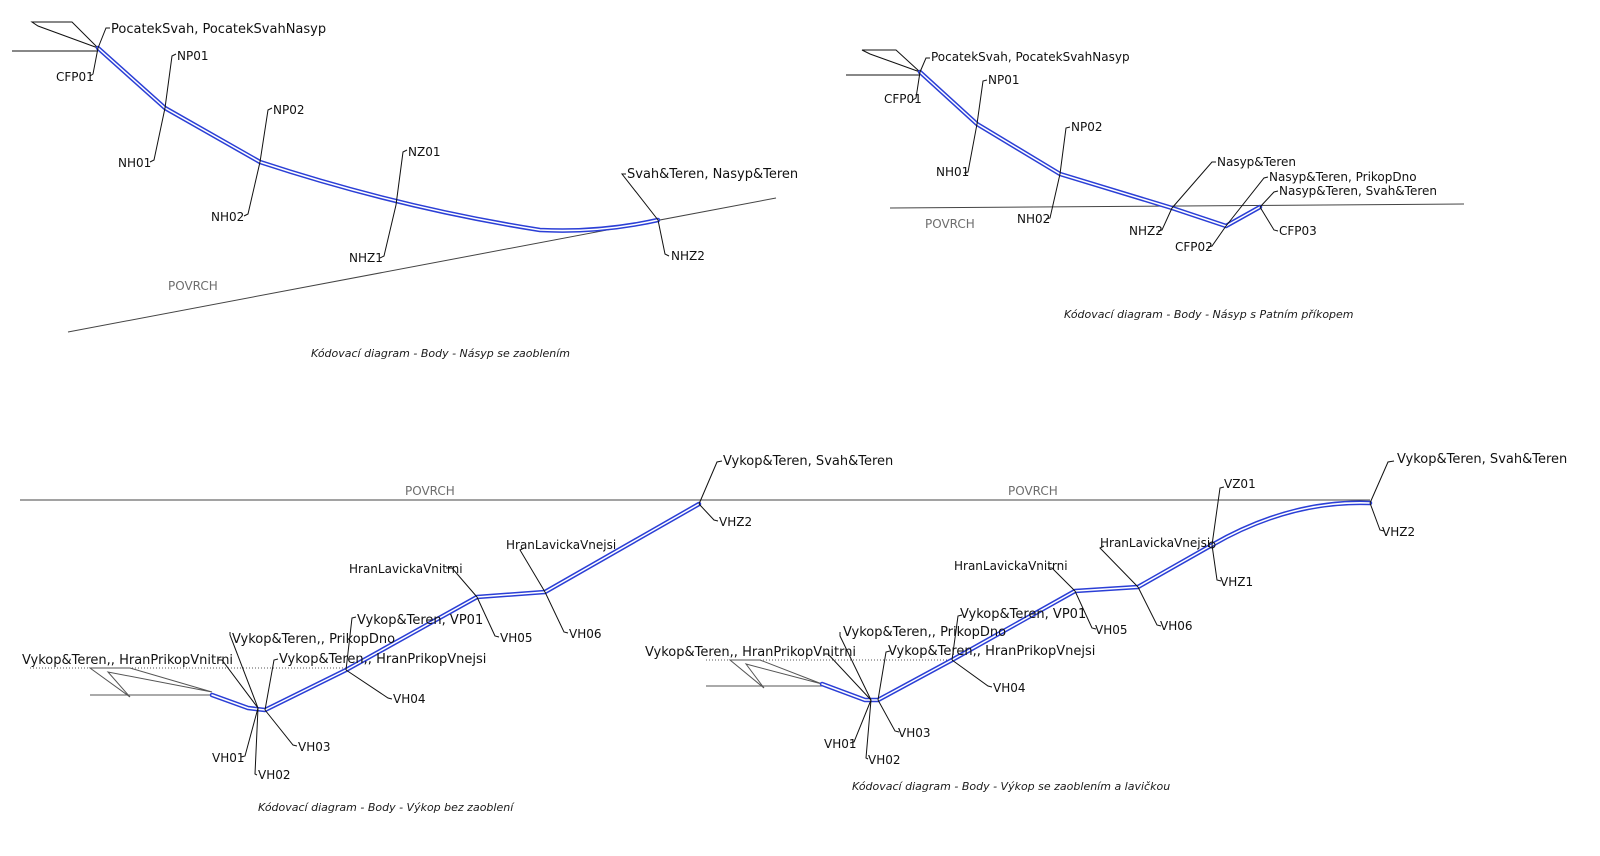 This screenshot has height=856, width=1600. Describe the element at coordinates (1269, 219) in the screenshot. I see `leader-cfp03` at that location.